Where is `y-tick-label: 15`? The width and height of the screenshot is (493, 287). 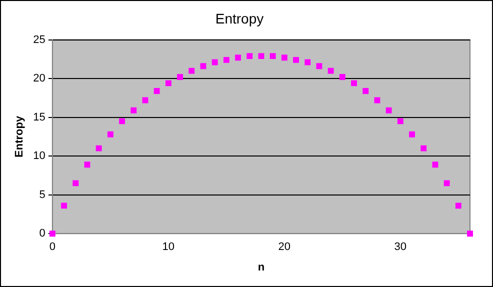 y-tick-label: 15 is located at coordinates (39, 117).